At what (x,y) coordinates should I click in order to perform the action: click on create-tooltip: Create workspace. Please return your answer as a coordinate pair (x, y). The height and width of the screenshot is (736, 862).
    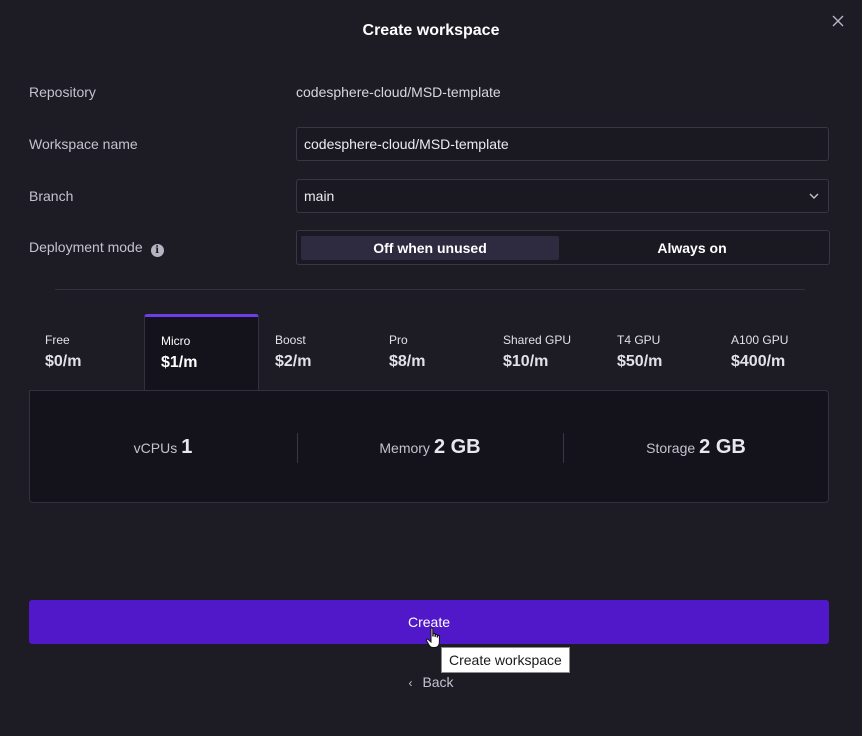
    Looking at the image, I should click on (505, 660).